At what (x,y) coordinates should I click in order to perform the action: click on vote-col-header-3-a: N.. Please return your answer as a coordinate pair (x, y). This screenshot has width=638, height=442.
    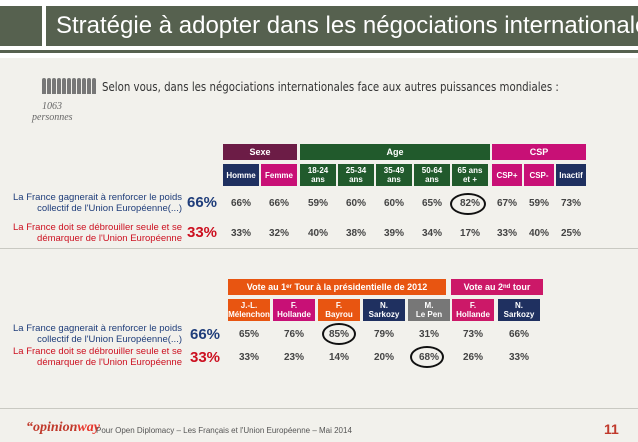
    Looking at the image, I should click on (384, 305).